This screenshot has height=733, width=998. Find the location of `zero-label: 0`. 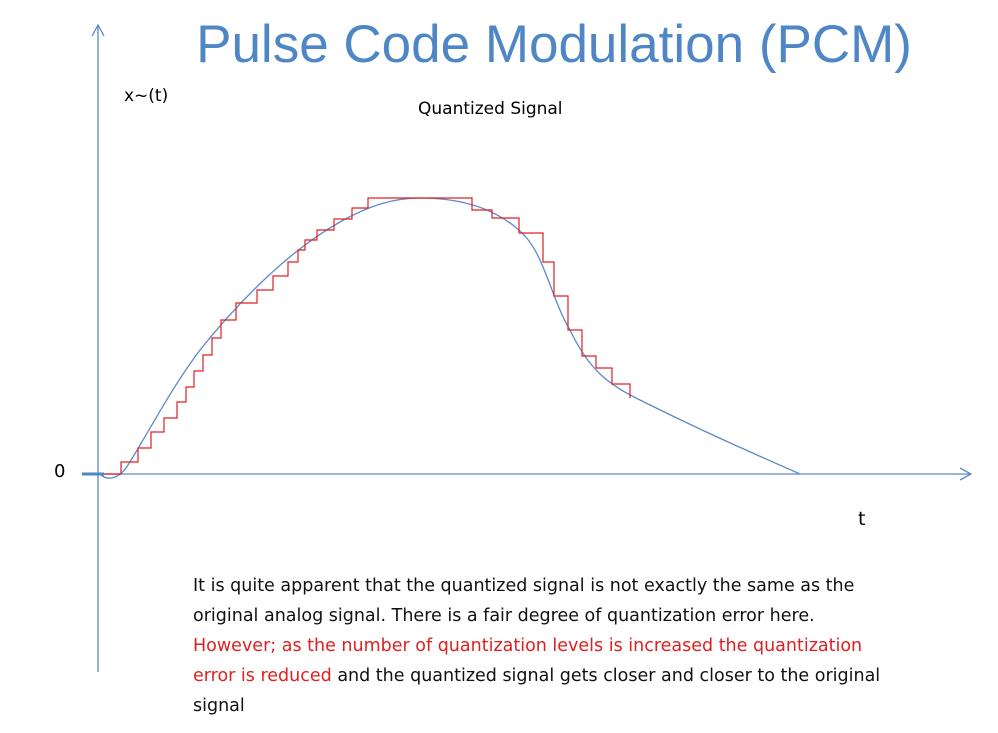

zero-label: 0 is located at coordinates (60, 471).